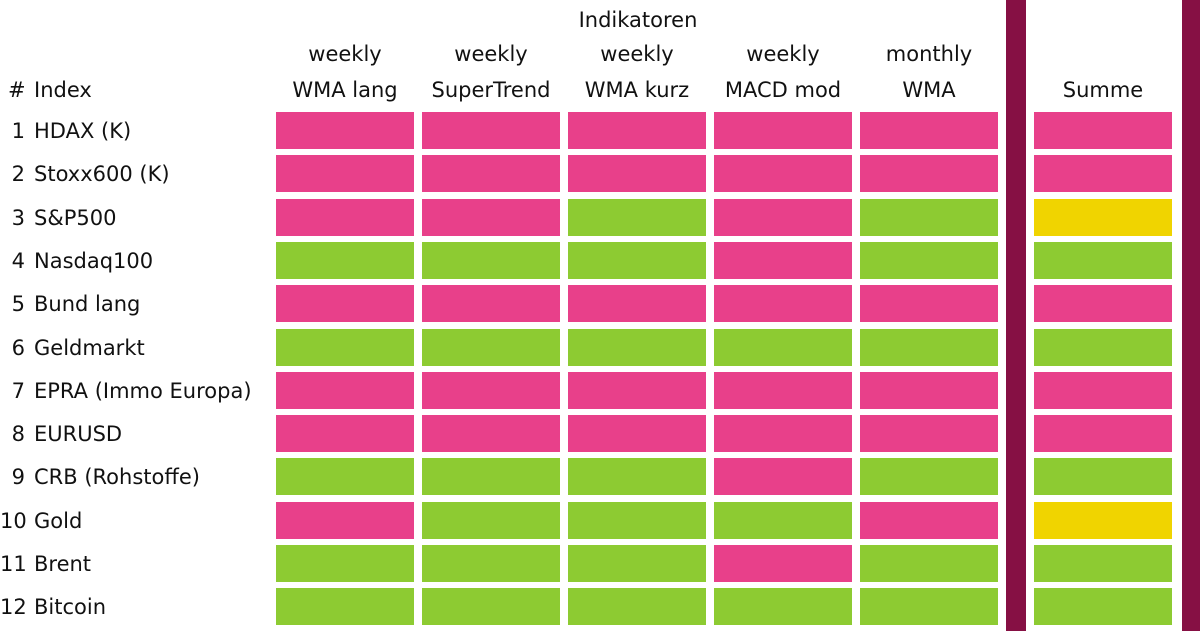 The height and width of the screenshot is (631, 1200). Describe the element at coordinates (78, 434) in the screenshot. I see `row-index-name: EURUSD` at that location.